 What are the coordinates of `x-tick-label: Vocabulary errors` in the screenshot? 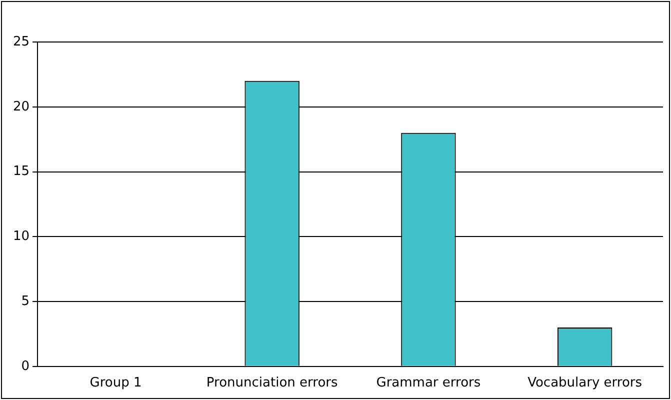 It's located at (585, 383).